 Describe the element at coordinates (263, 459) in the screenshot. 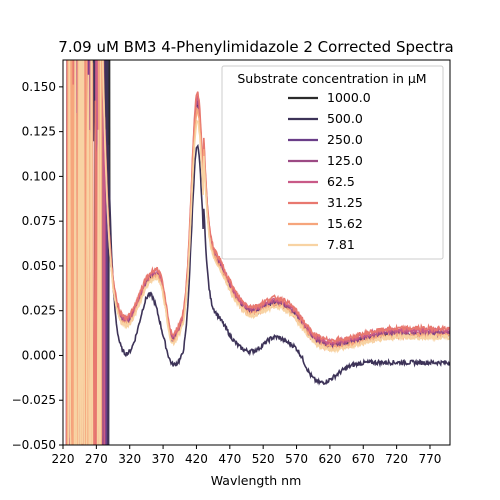

I see `x-tick-label: 520` at that location.